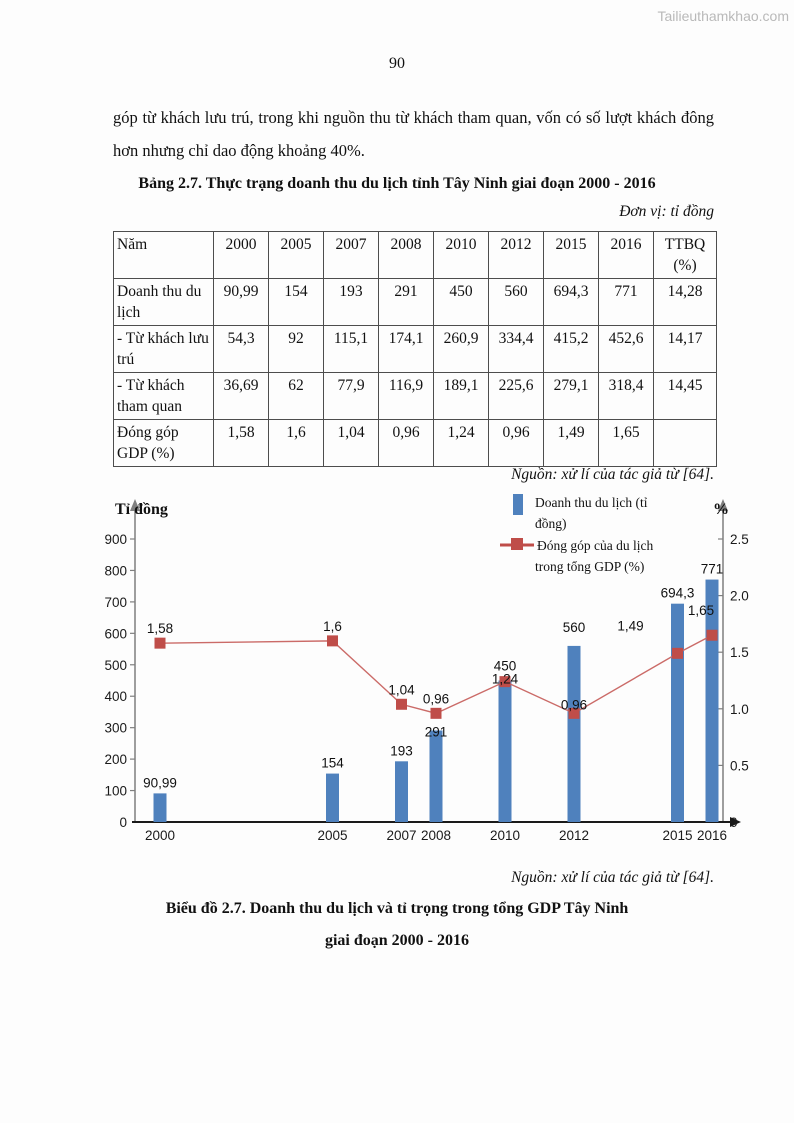 The height and width of the screenshot is (1123, 794). What do you see at coordinates (739, 709) in the screenshot?
I see `right-axis-tick-label: 1.0` at bounding box center [739, 709].